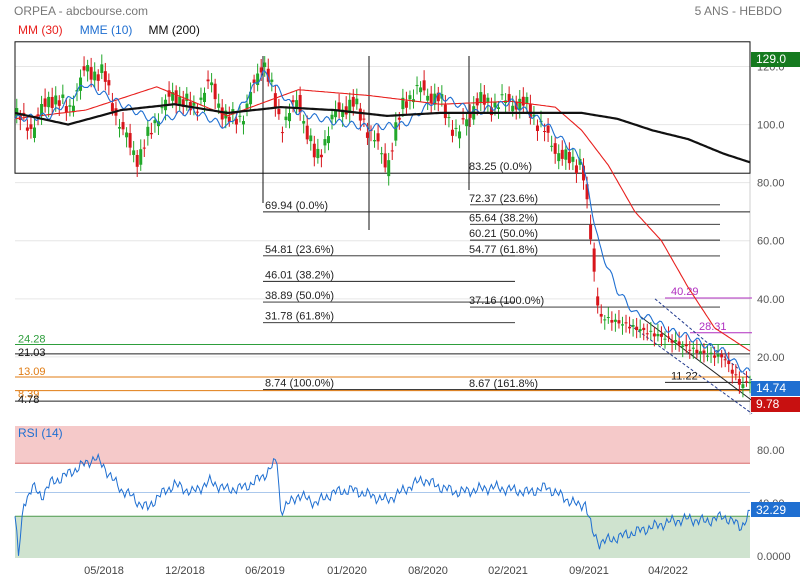 The image size is (800, 585). I want to click on level-label: 8.39, so click(28, 395).